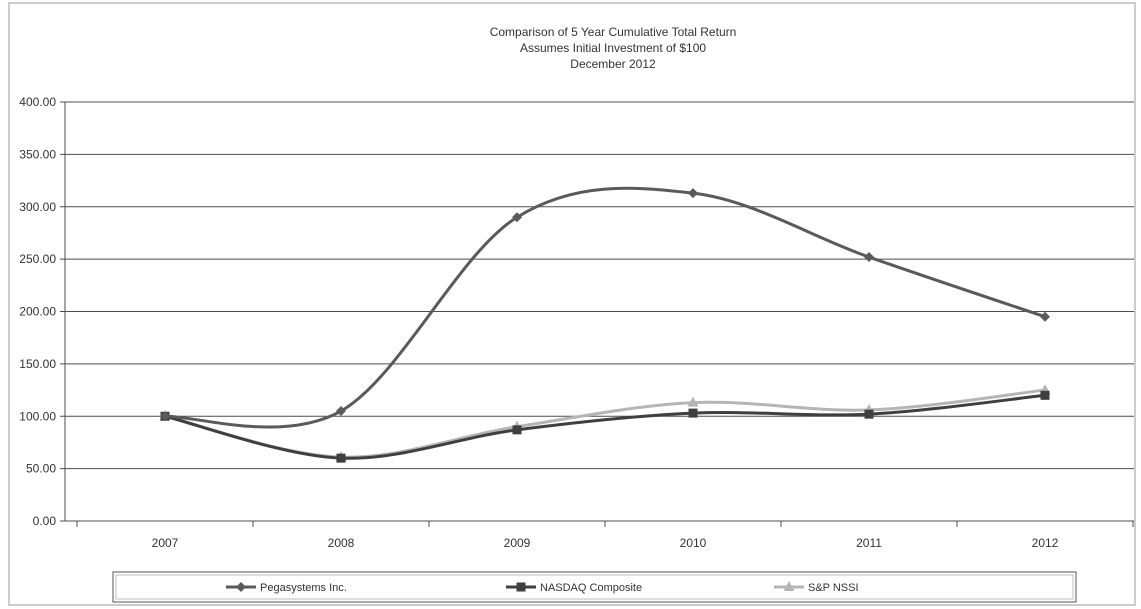 The height and width of the screenshot is (609, 1141). I want to click on x-tick-label: 2009, so click(517, 543).